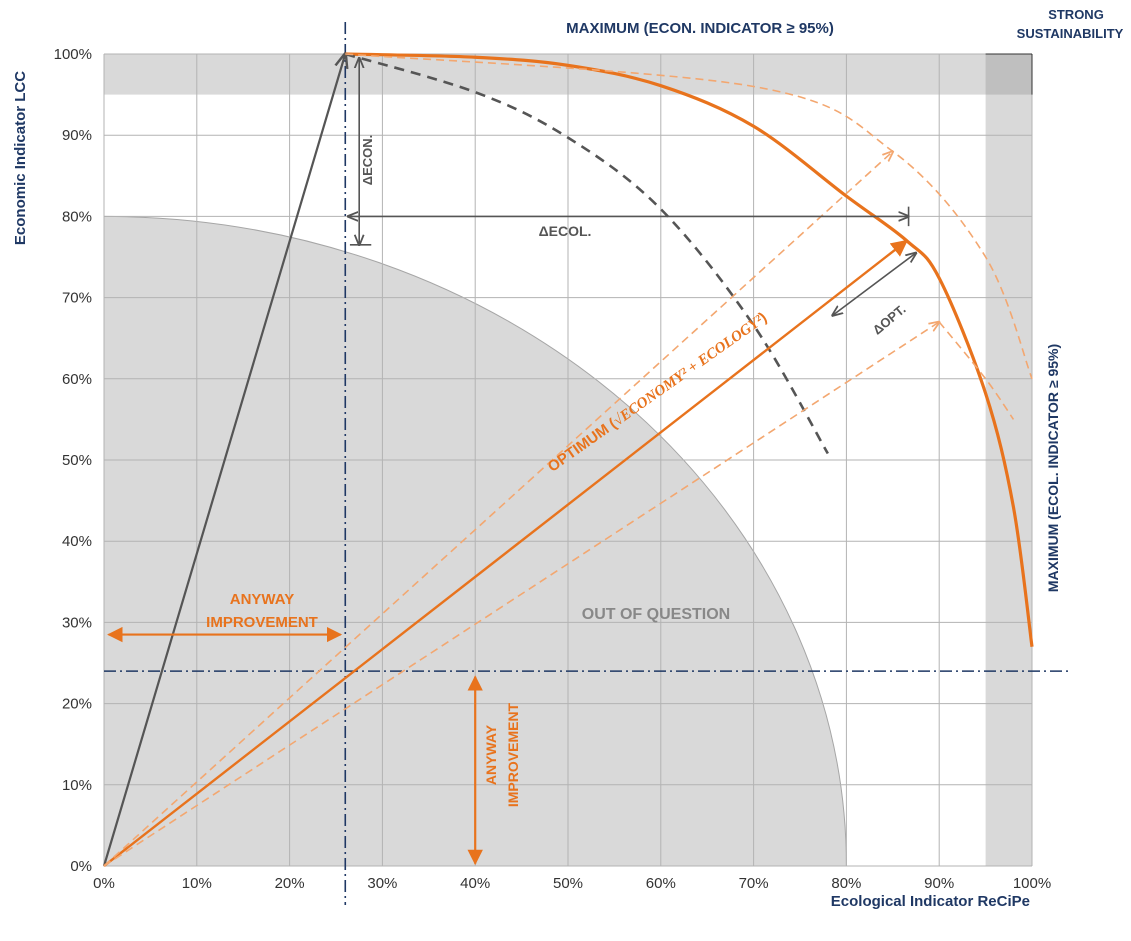 The width and height of the screenshot is (1131, 941). Describe the element at coordinates (976, 370) in the screenshot. I see `lower-dashed-curve-segment` at that location.